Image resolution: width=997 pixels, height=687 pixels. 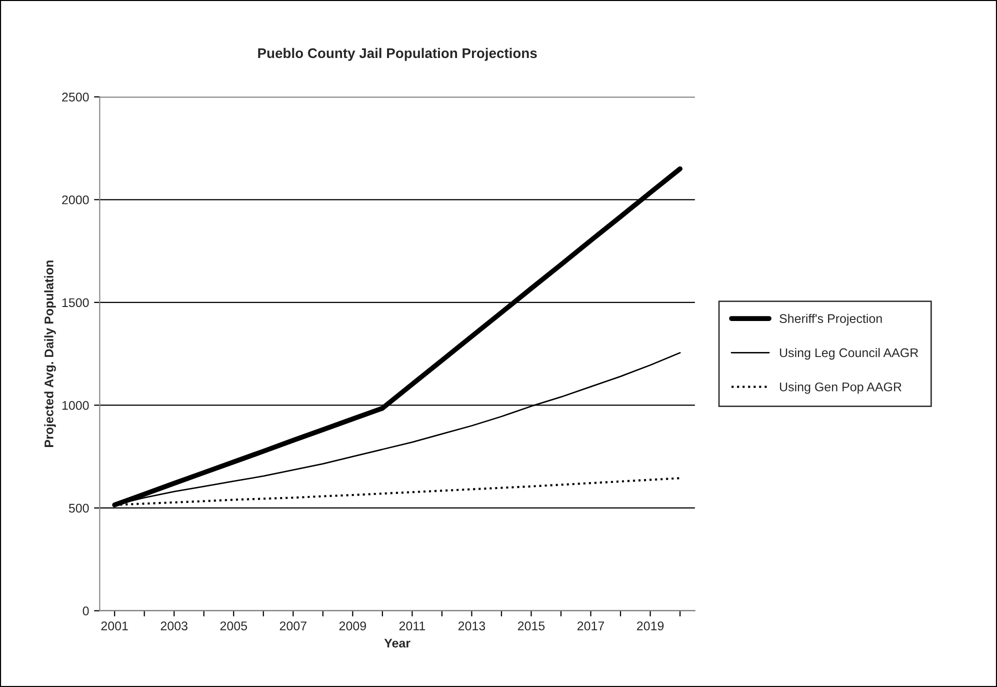 I want to click on y-axis-title: Projected Avg. Daily Population, so click(x=50, y=353).